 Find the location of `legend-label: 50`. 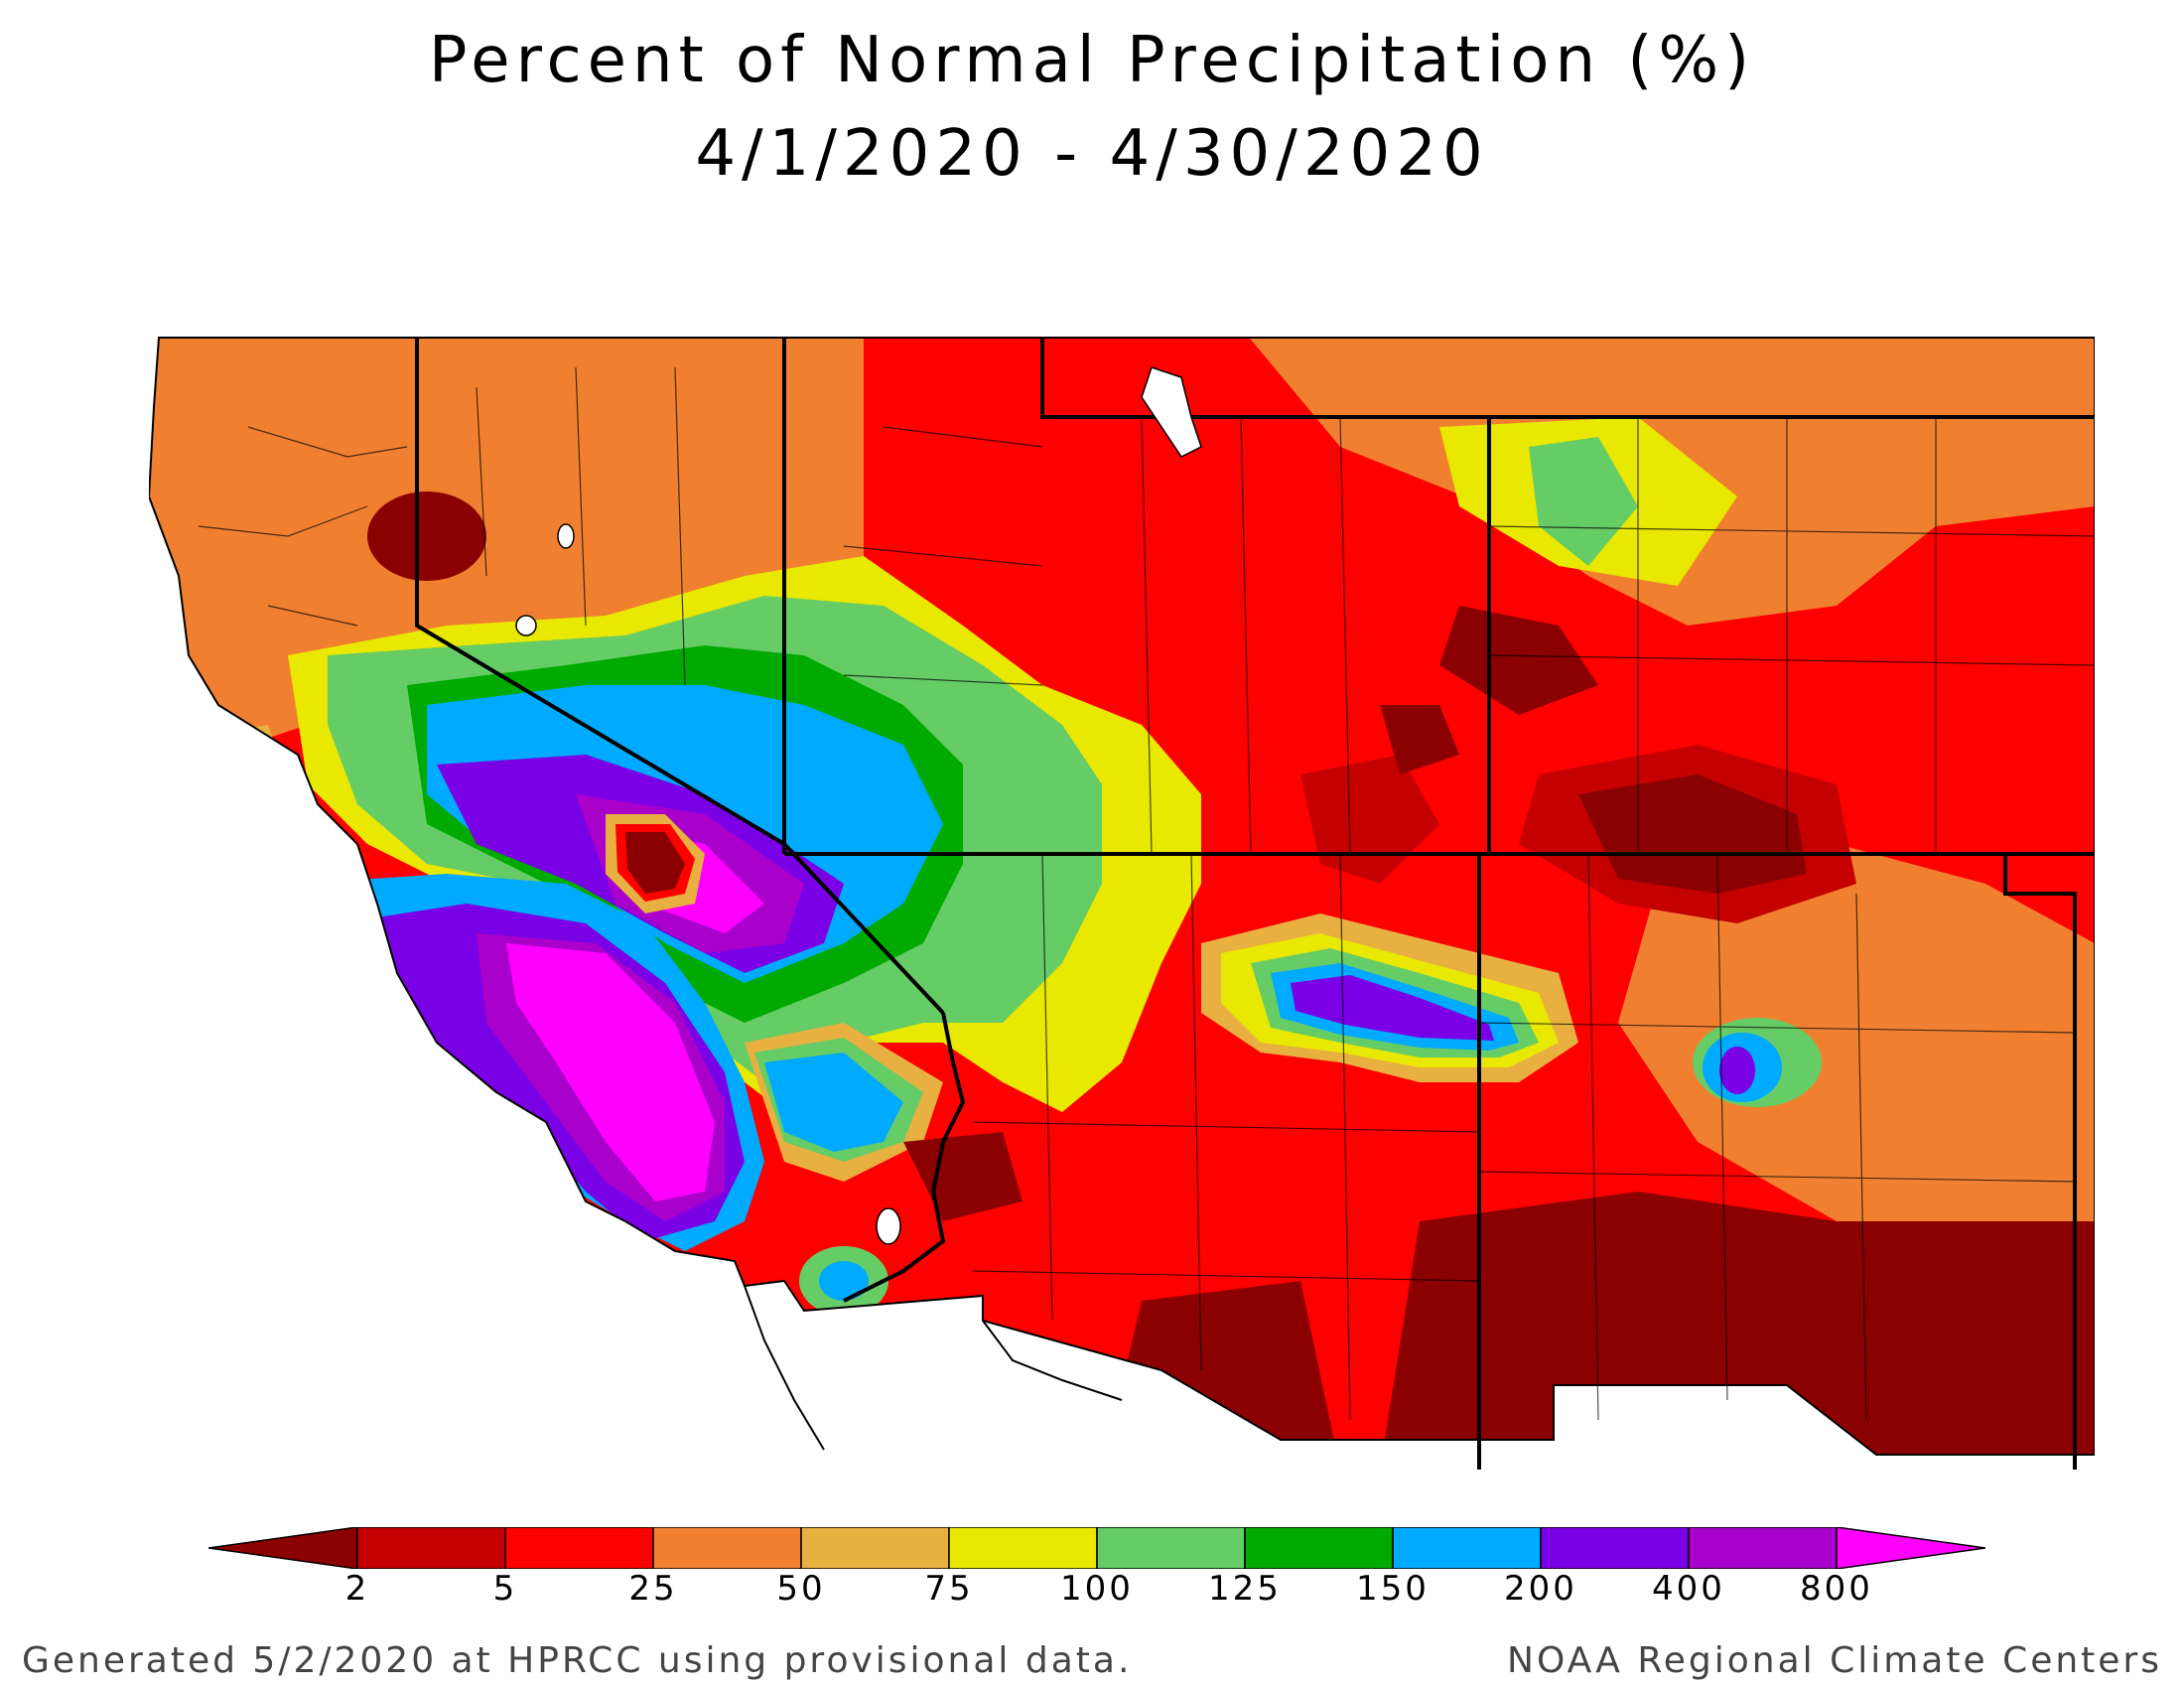

legend-label: 50 is located at coordinates (801, 1589).